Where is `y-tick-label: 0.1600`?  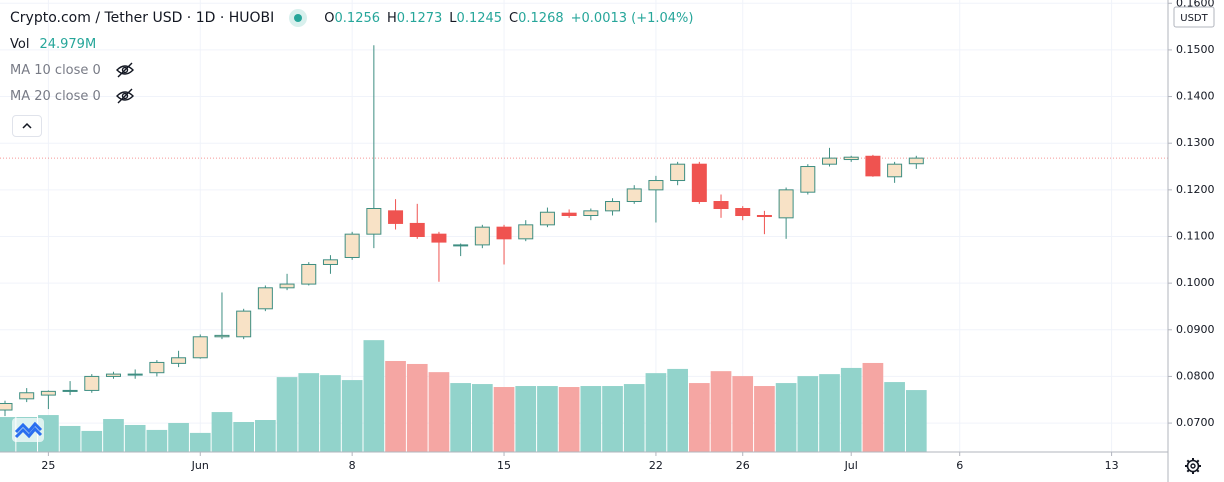
y-tick-label: 0.1600 is located at coordinates (1195, 4).